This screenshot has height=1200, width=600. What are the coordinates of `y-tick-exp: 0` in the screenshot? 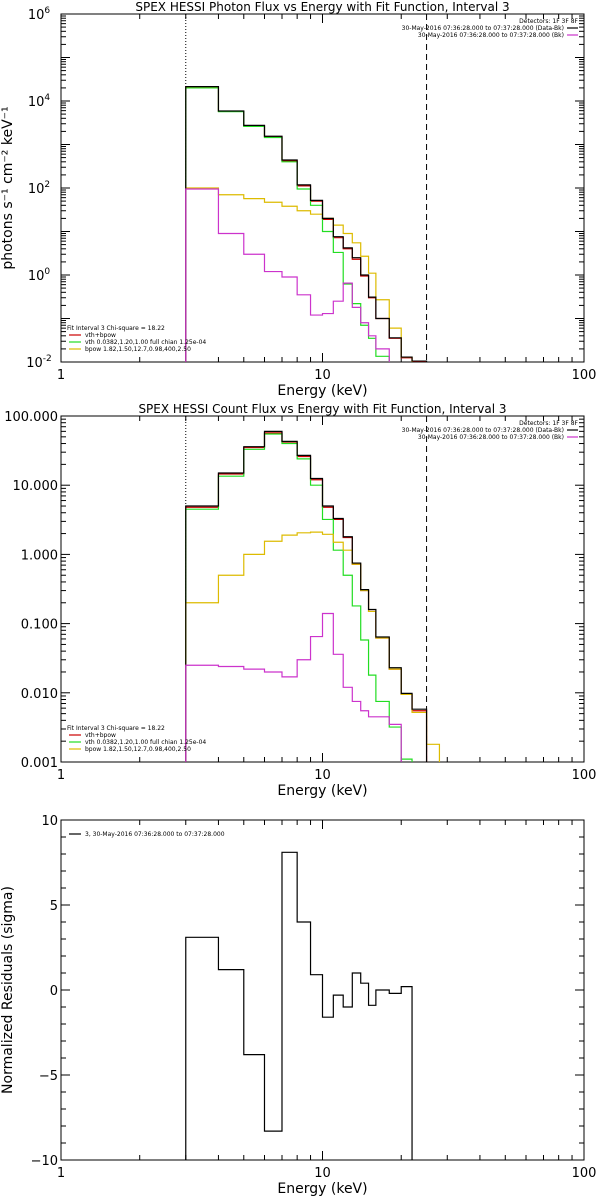 It's located at (47, 272).